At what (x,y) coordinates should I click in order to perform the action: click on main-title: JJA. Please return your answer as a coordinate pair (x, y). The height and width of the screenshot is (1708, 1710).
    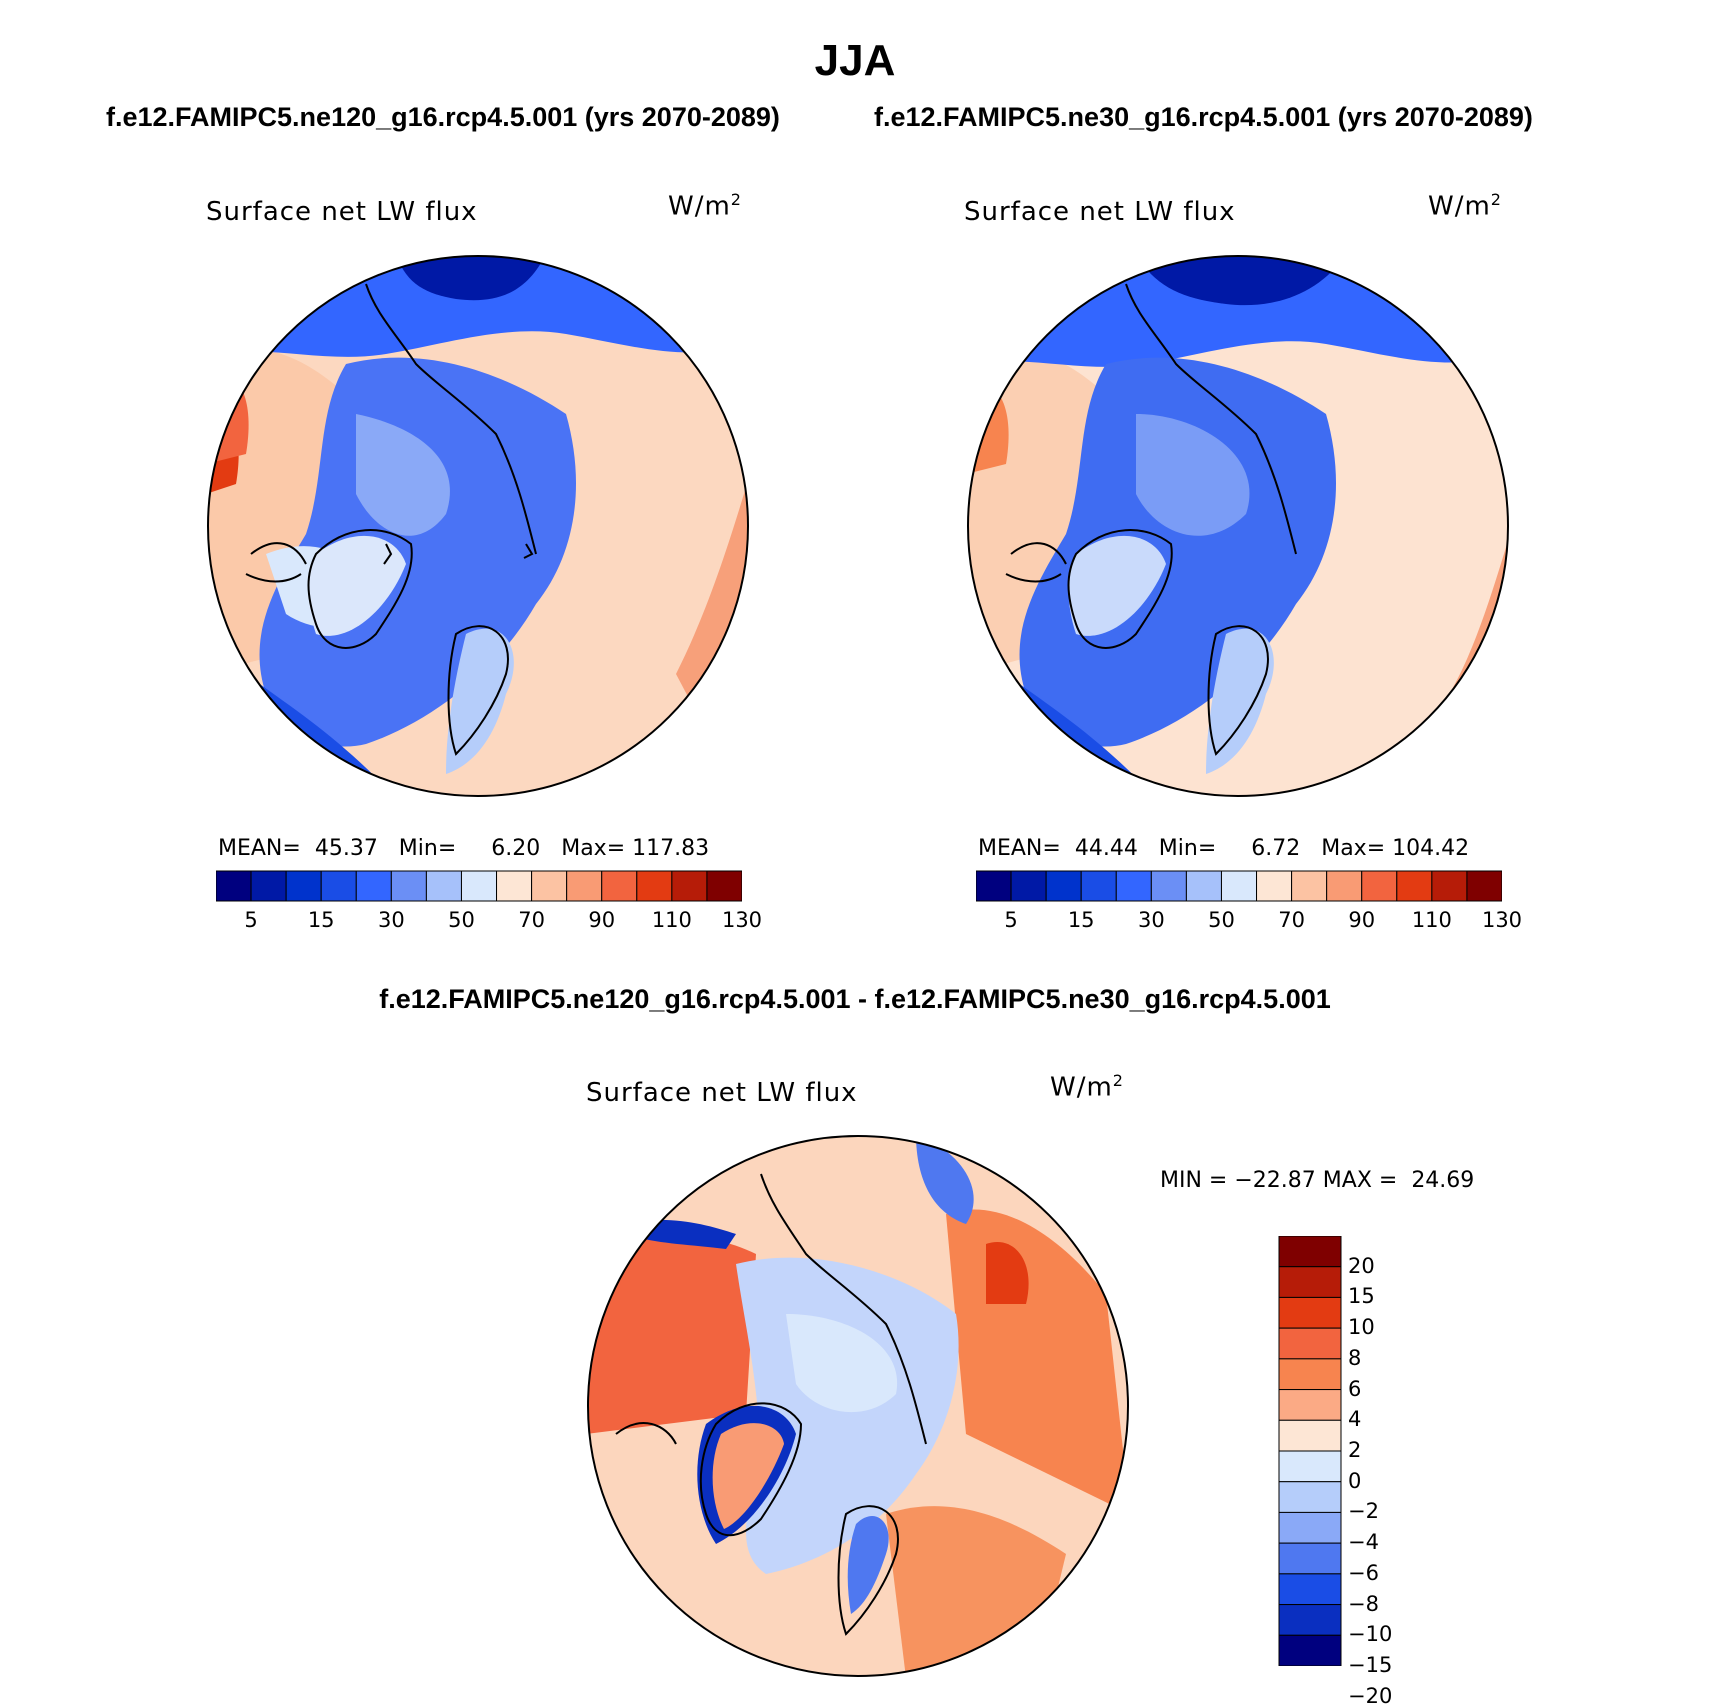
    Looking at the image, I should click on (855, 60).